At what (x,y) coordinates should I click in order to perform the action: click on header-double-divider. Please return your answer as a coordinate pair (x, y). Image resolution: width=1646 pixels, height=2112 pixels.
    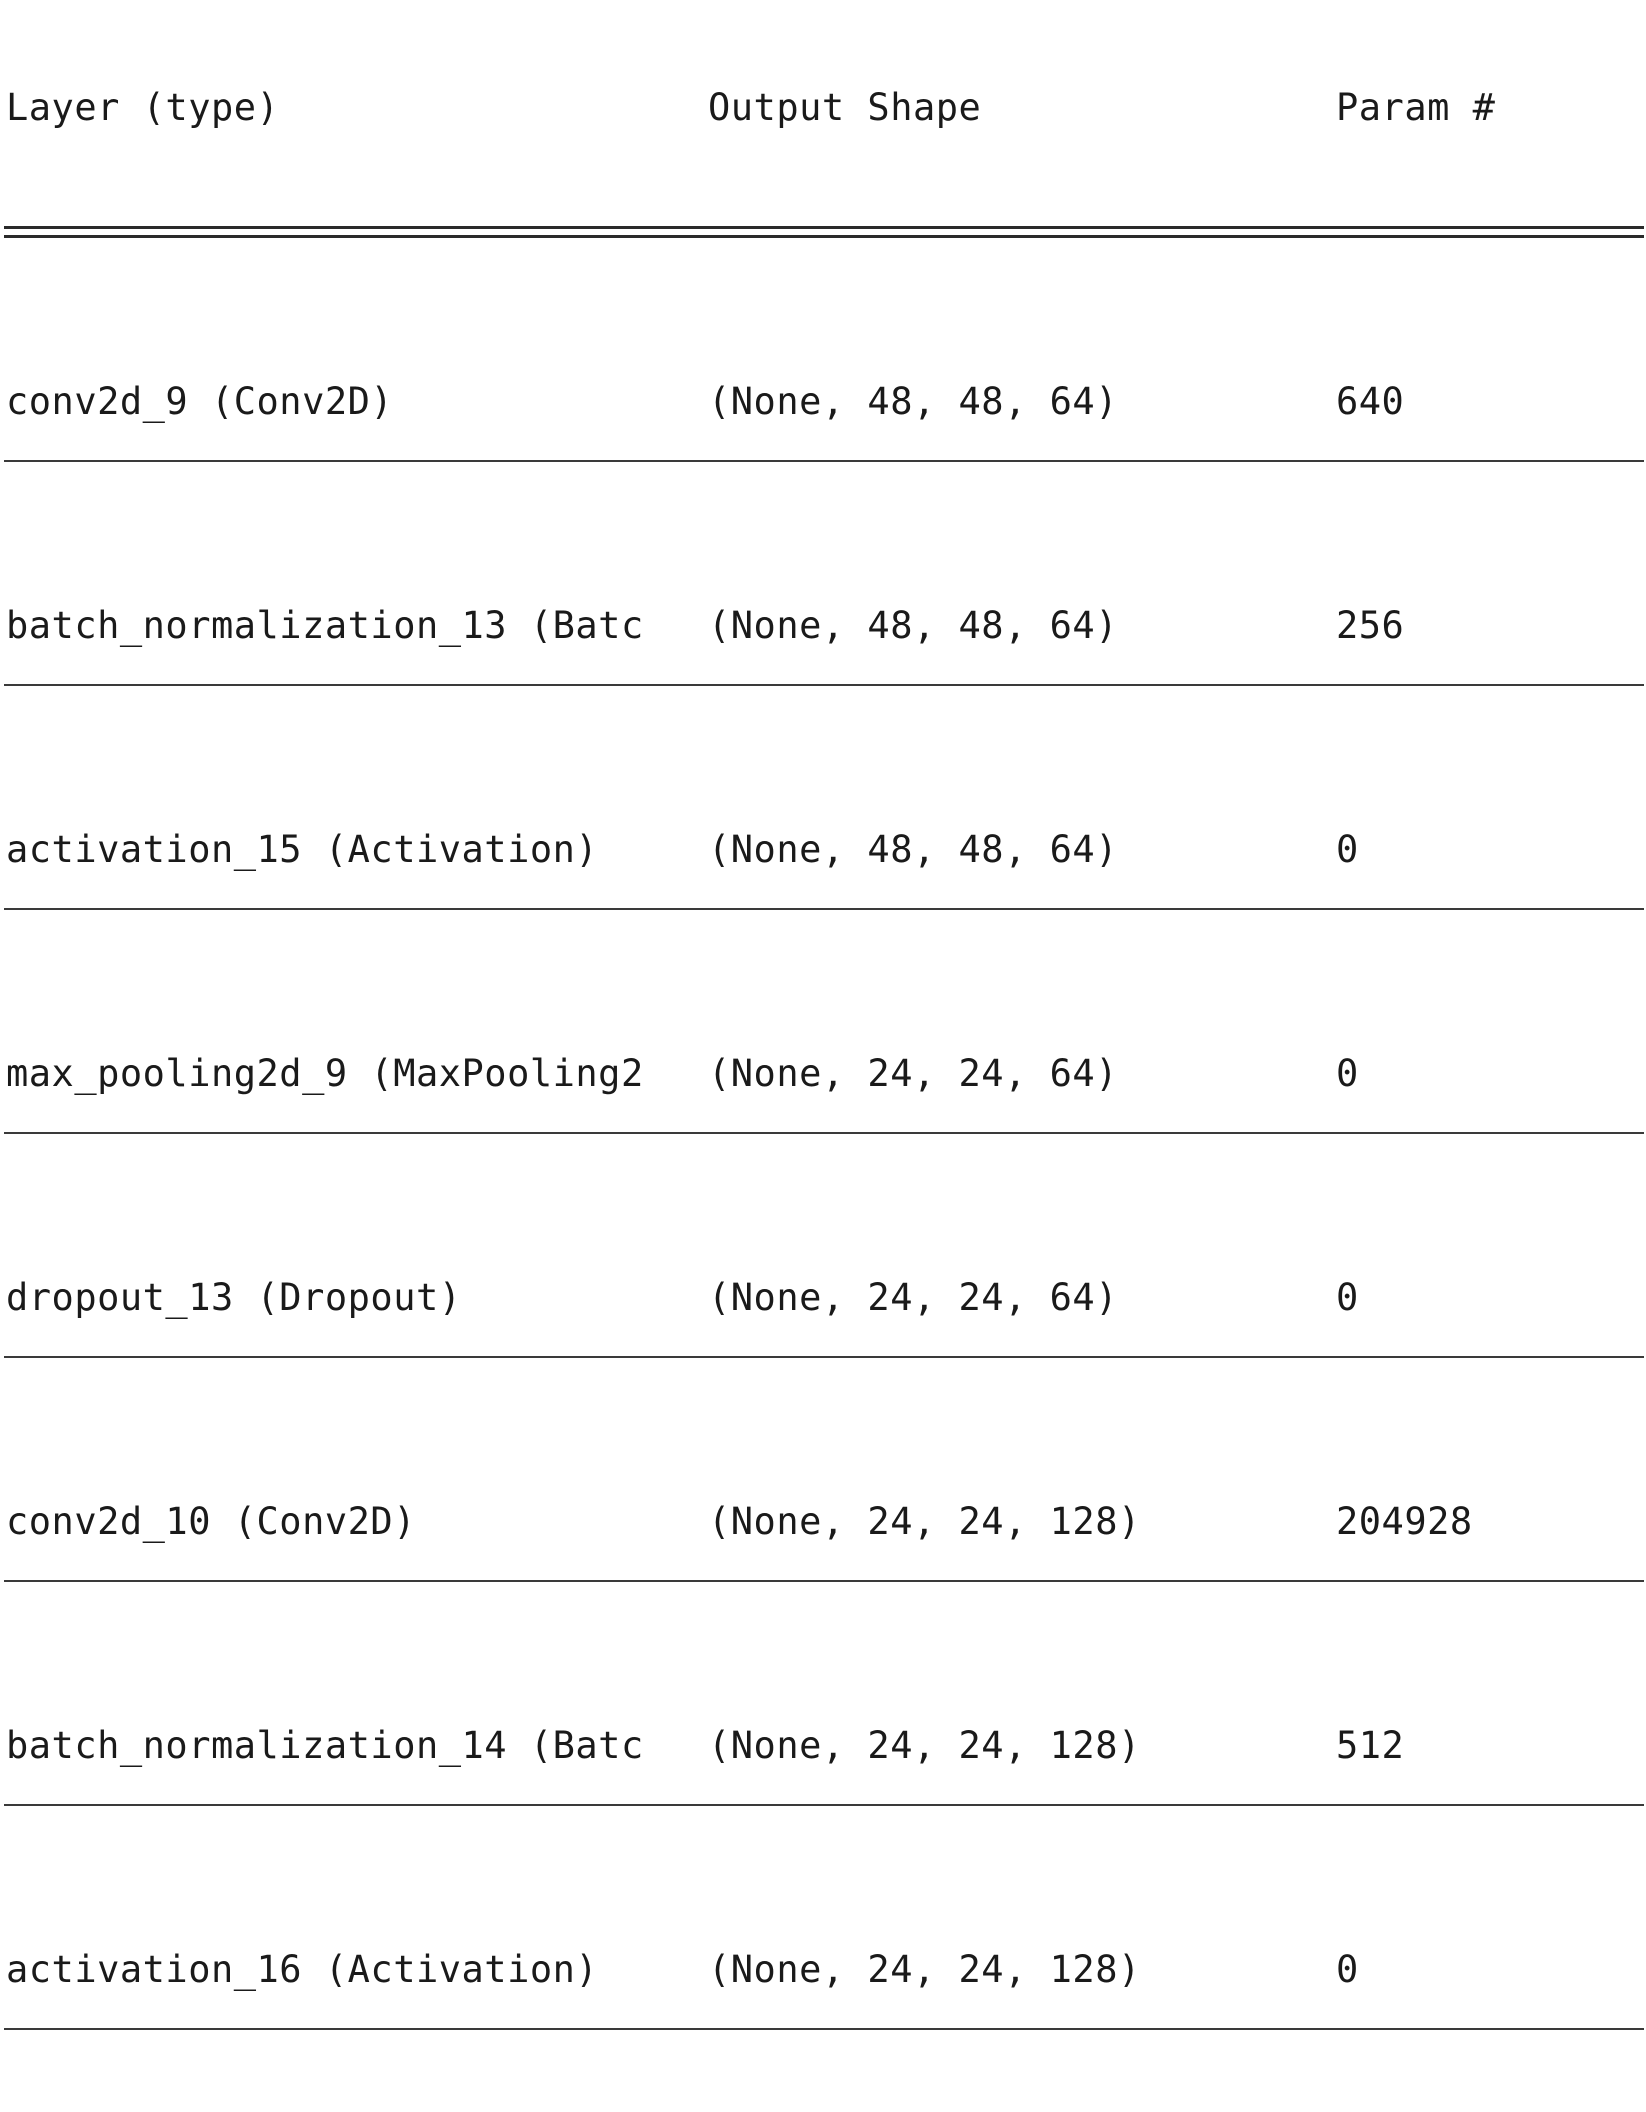
    Looking at the image, I should click on (824, 232).